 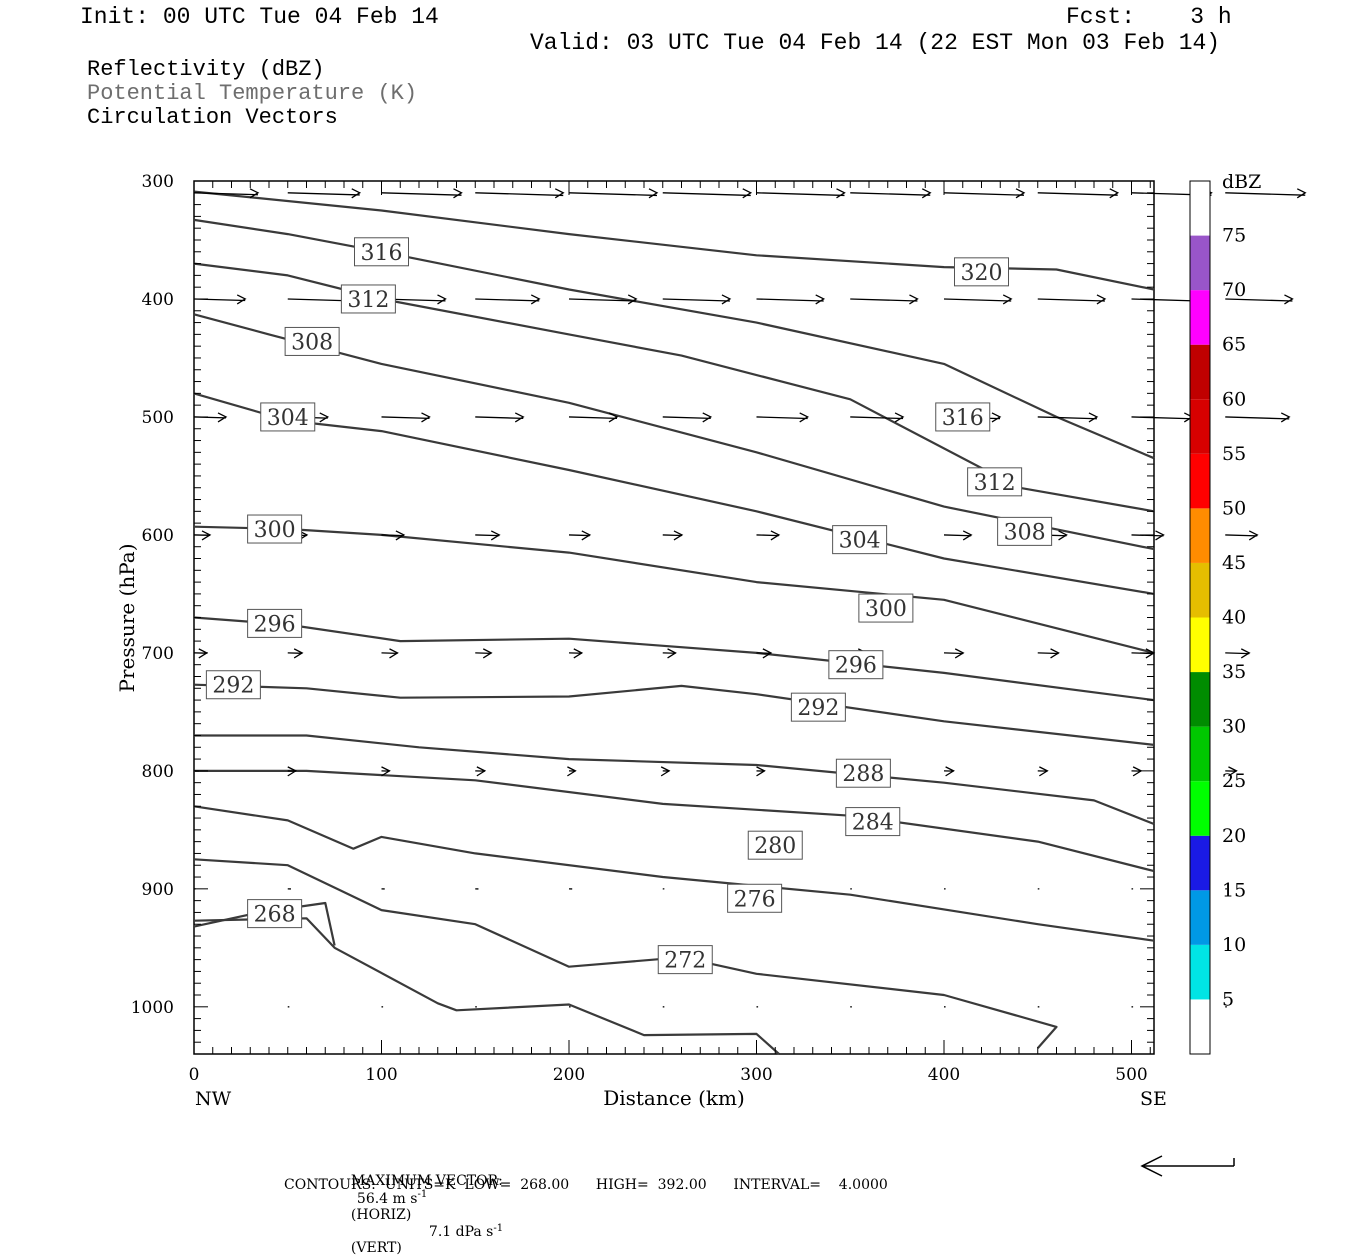 What do you see at coordinates (1153, 1099) in the screenshot?
I see `x-end-label-right: SE` at bounding box center [1153, 1099].